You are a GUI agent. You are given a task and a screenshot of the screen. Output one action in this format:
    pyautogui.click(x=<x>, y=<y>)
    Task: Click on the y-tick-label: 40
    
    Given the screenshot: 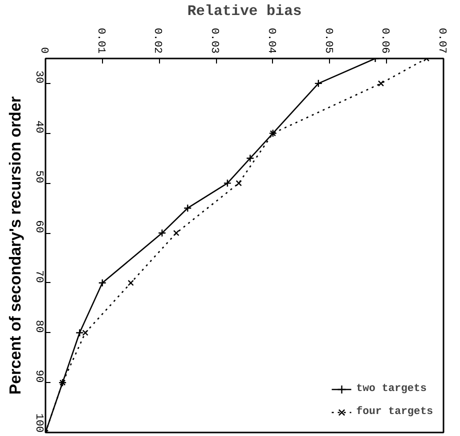 What is the action you would take?
    pyautogui.click(x=38, y=127)
    